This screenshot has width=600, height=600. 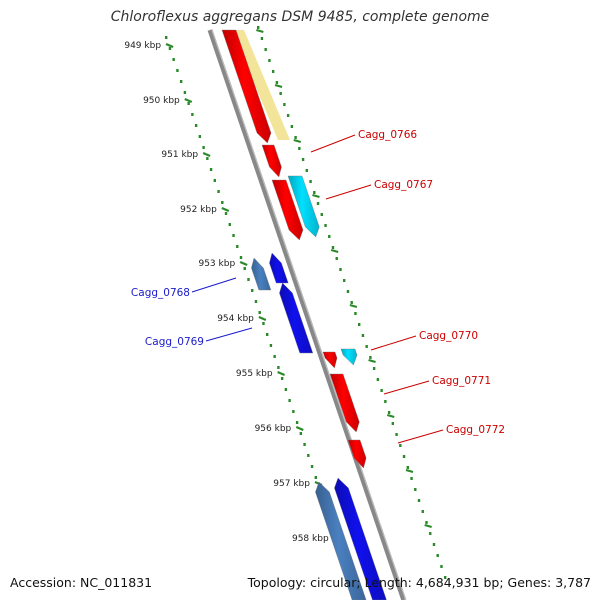 What do you see at coordinates (174, 342) in the screenshot?
I see `gene-label: Cagg_0769` at bounding box center [174, 342].